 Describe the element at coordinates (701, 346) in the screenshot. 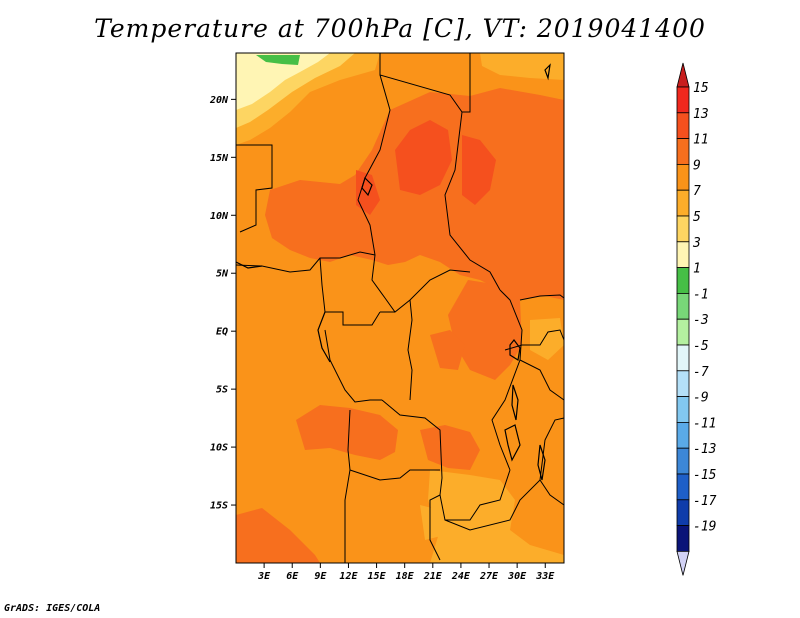

I see `colorbar-label: -5` at that location.